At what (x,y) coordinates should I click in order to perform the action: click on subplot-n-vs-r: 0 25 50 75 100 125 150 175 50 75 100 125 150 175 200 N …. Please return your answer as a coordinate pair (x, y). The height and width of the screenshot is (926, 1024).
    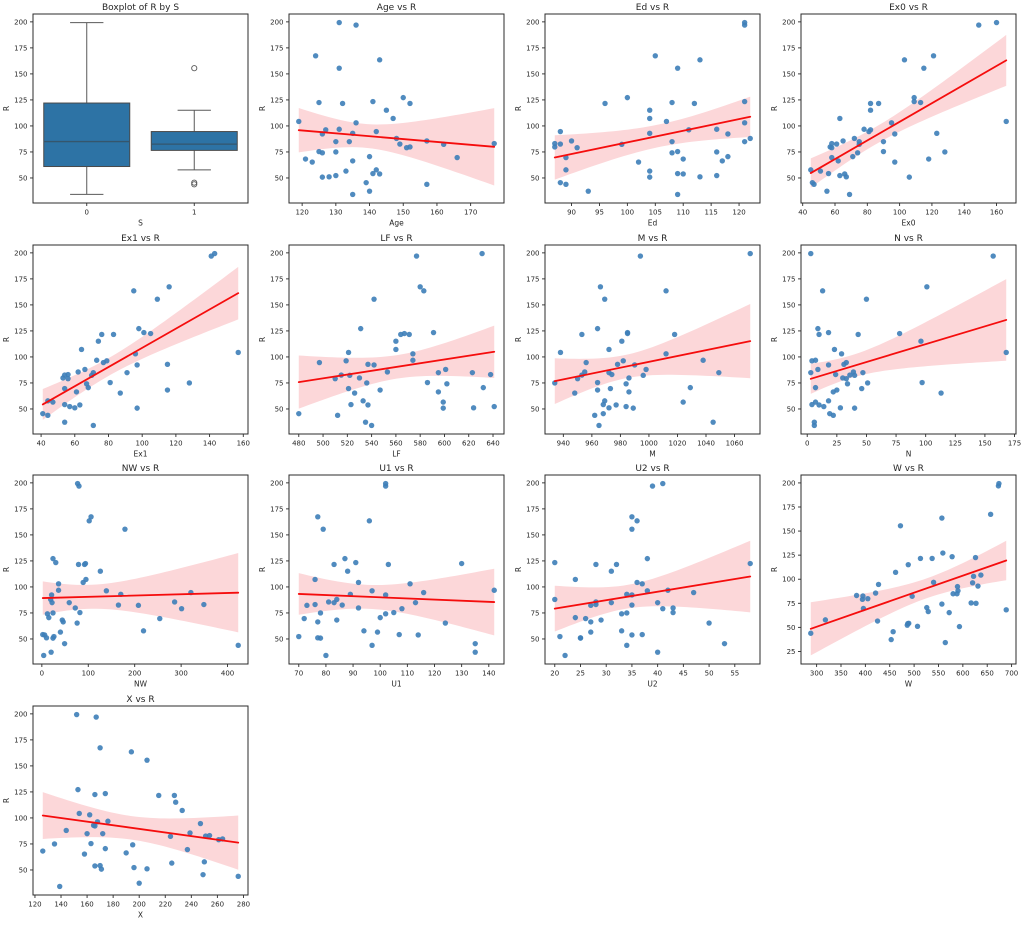
    Looking at the image, I should click on (896, 346).